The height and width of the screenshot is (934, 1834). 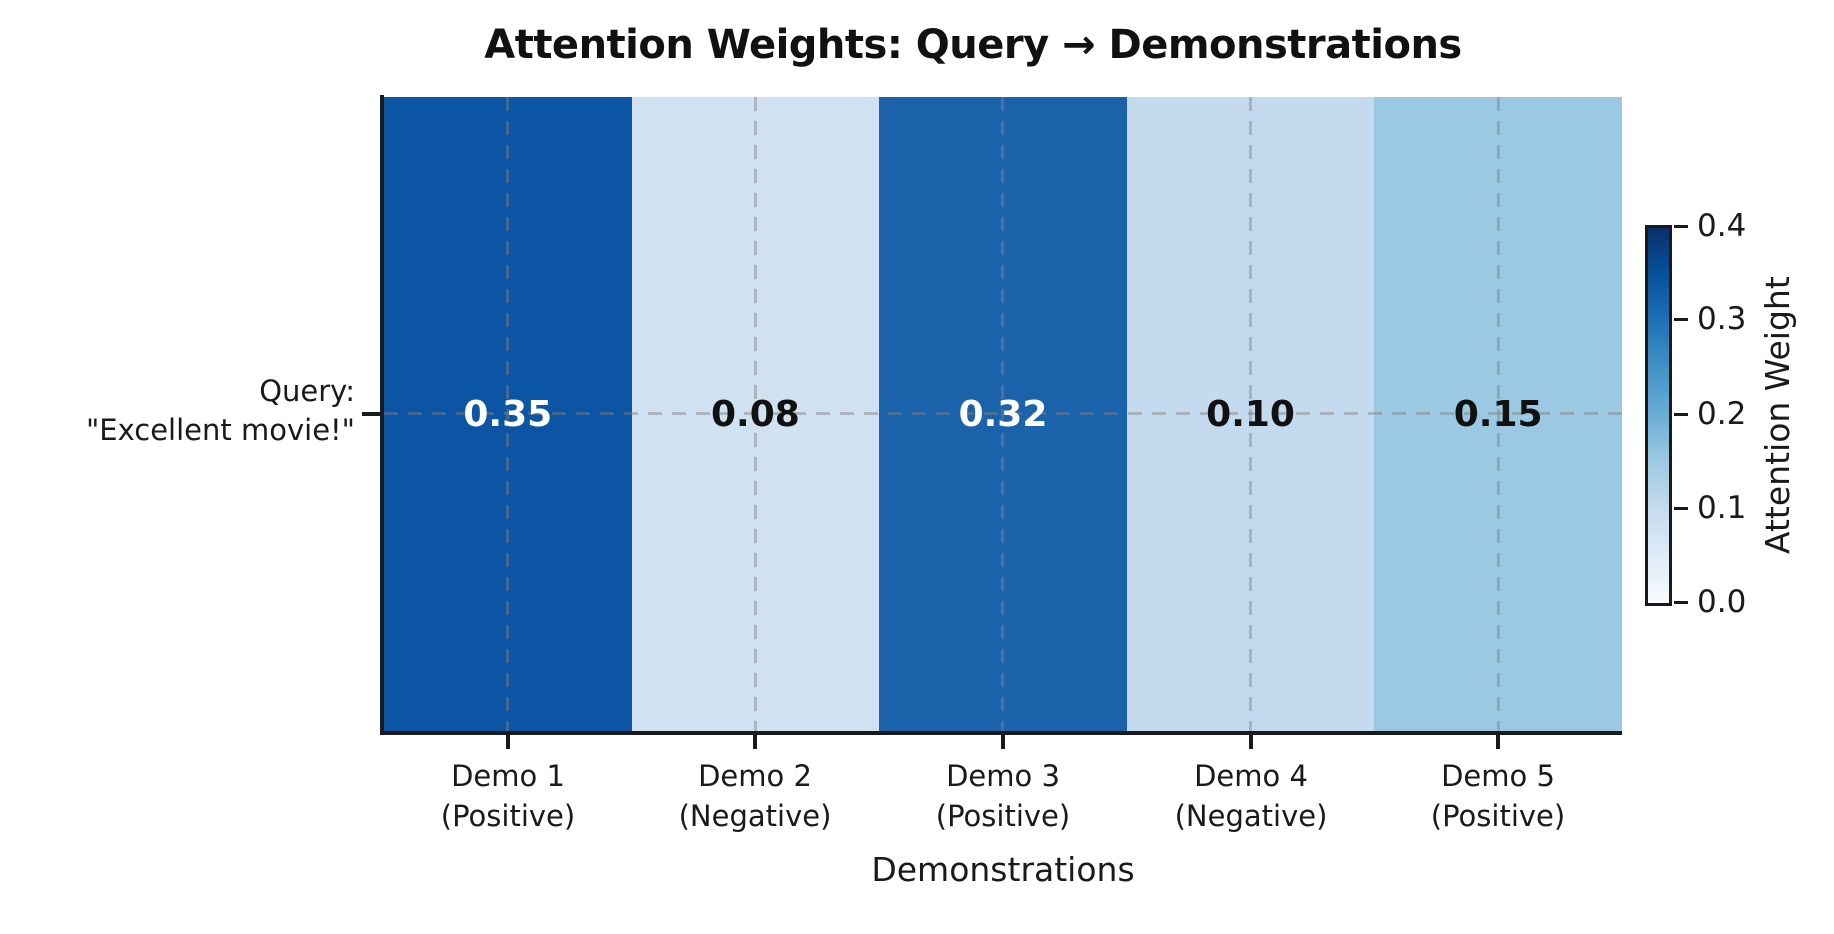 I want to click on y-tick-label: Query: "Excellent movie!", so click(x=182, y=411).